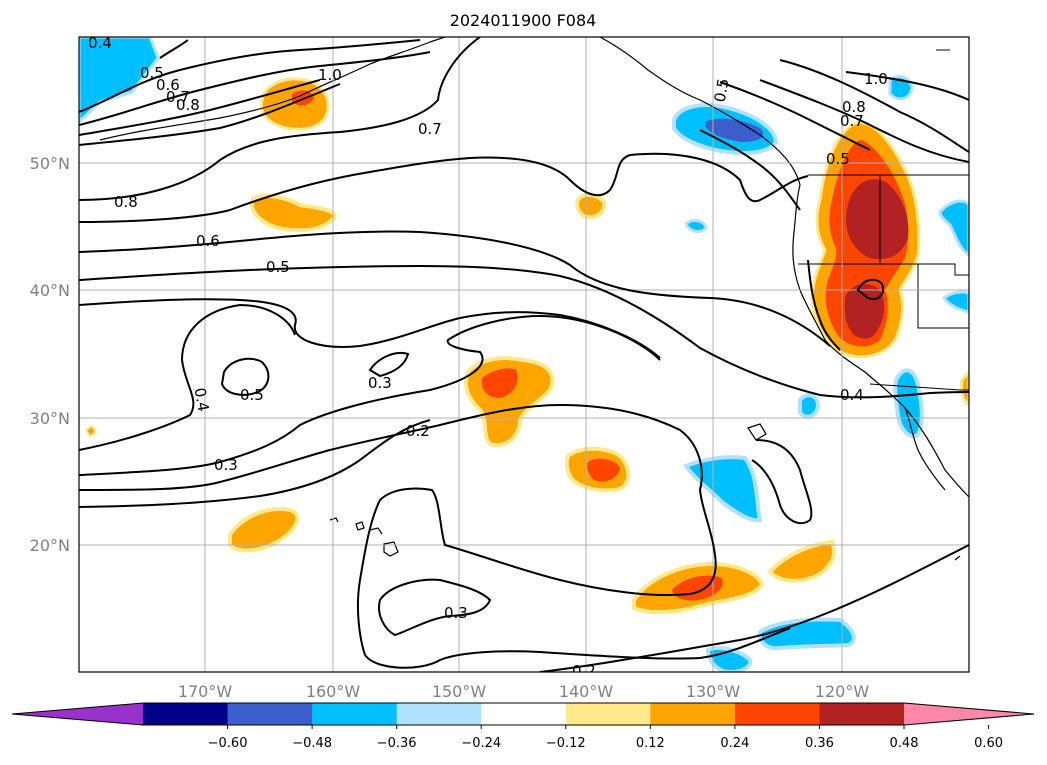  What do you see at coordinates (904, 743) in the screenshot?
I see `colorbar-tick-label: 0.48` at bounding box center [904, 743].